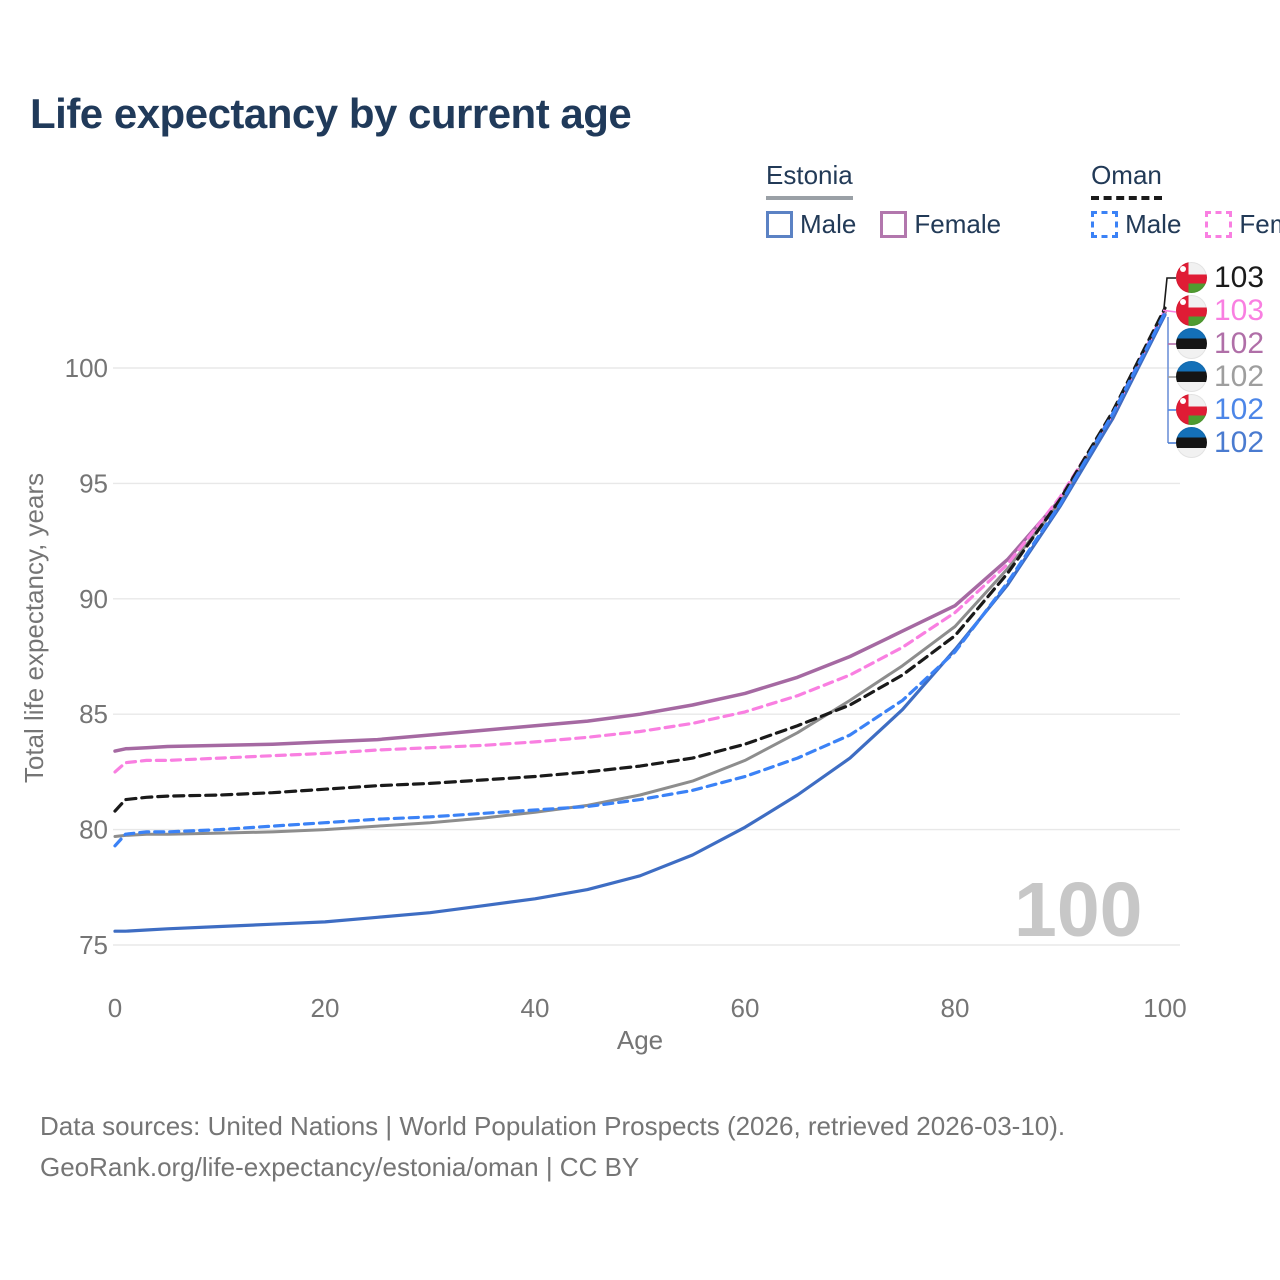 This screenshot has width=1280, height=1280. What do you see at coordinates (1153, 224) in the screenshot?
I see `legend-label-oman-male: Male` at bounding box center [1153, 224].